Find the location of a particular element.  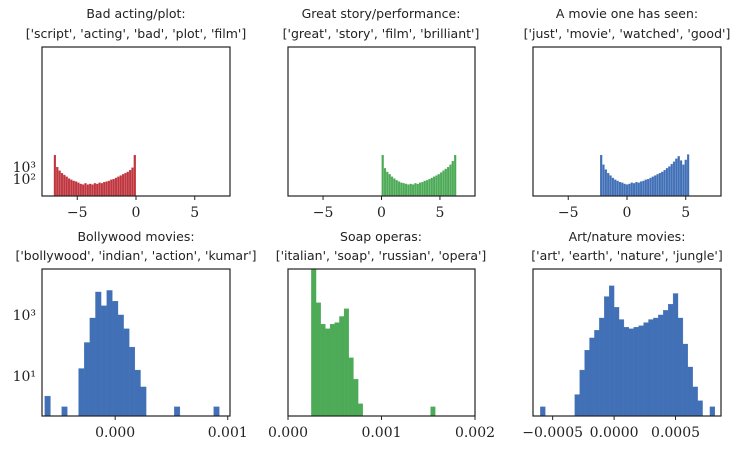

y-tick-label: 10¹ is located at coordinates (24, 377).